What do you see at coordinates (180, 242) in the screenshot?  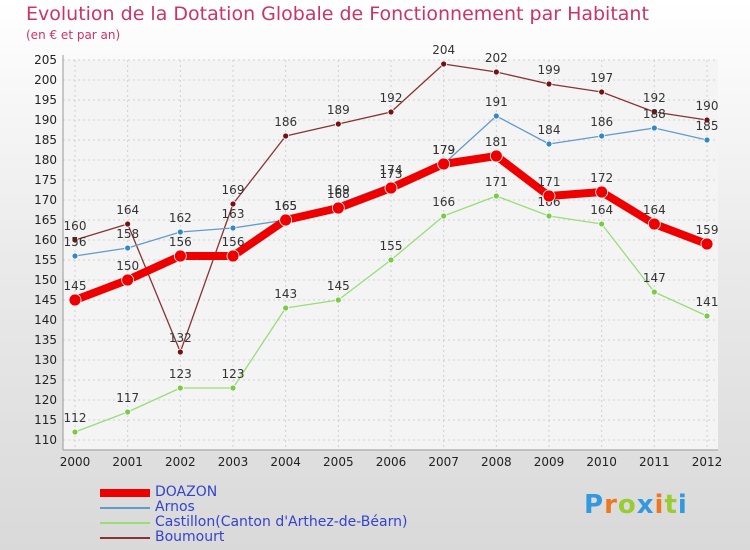 I see `data-label-doazon: 156` at bounding box center [180, 242].